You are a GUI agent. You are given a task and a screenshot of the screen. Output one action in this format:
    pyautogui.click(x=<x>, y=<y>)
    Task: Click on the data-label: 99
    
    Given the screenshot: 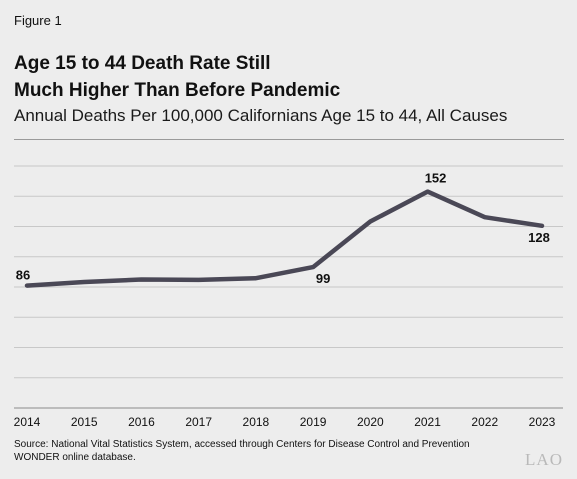 What is the action you would take?
    pyautogui.click(x=323, y=278)
    